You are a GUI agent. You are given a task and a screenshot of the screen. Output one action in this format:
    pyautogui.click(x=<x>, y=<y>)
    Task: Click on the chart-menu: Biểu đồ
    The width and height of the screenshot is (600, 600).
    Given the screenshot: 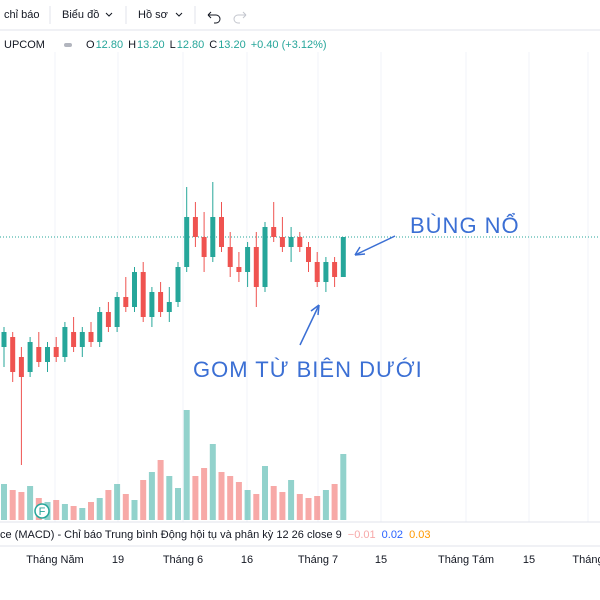 What is the action you would take?
    pyautogui.click(x=80, y=15)
    